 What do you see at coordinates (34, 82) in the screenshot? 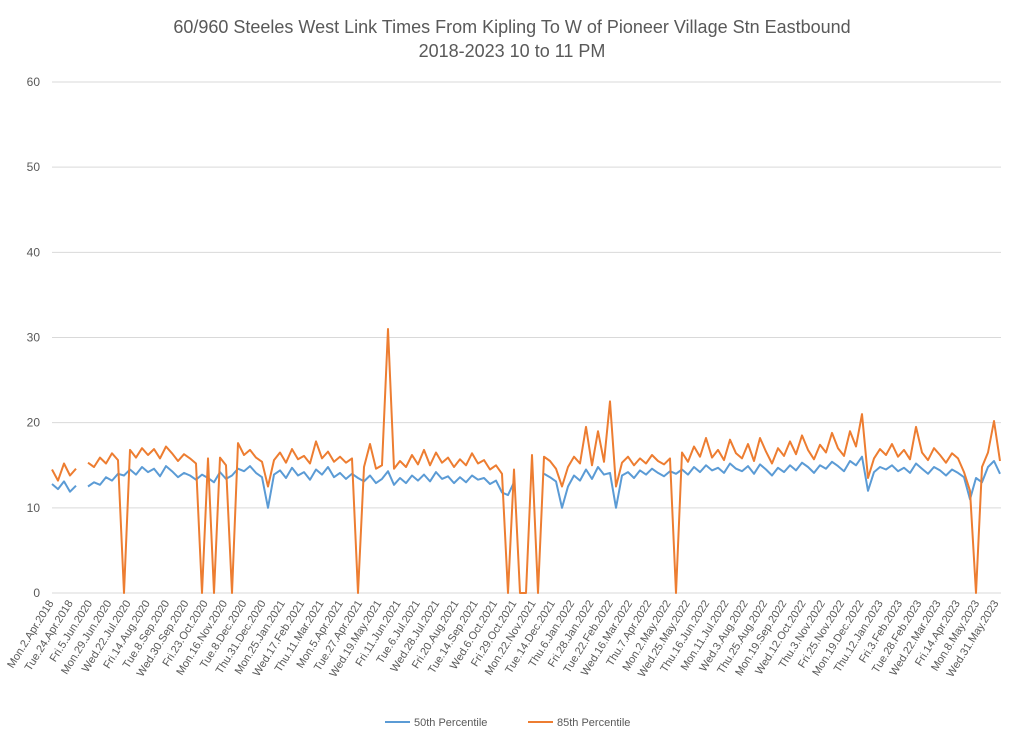
I see `y-tick-label: 60` at bounding box center [34, 82].